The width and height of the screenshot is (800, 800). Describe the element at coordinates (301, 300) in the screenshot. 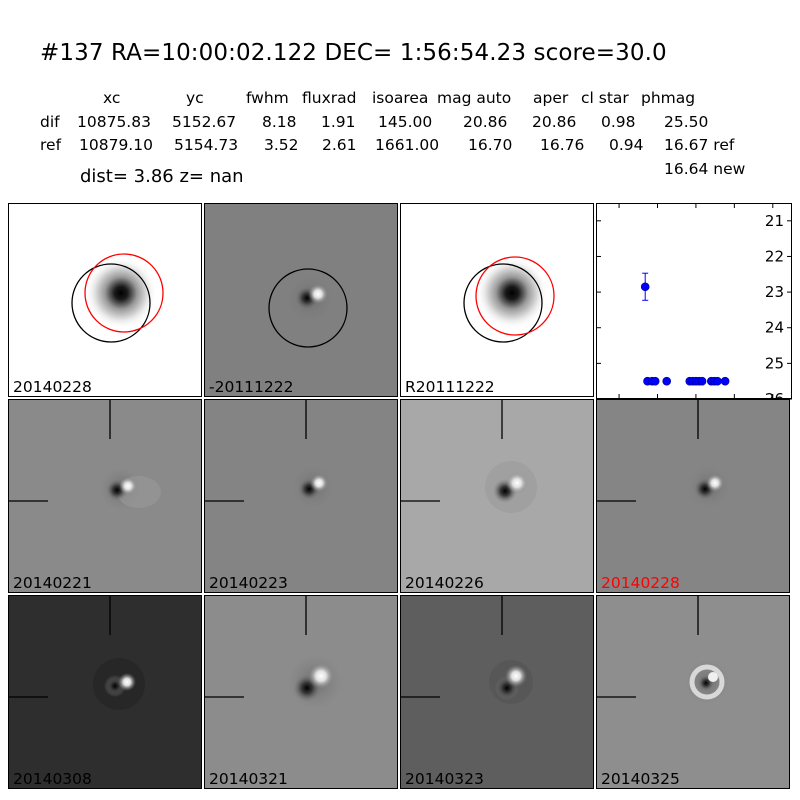

I see `stamp-difference-image: -20111222` at that location.